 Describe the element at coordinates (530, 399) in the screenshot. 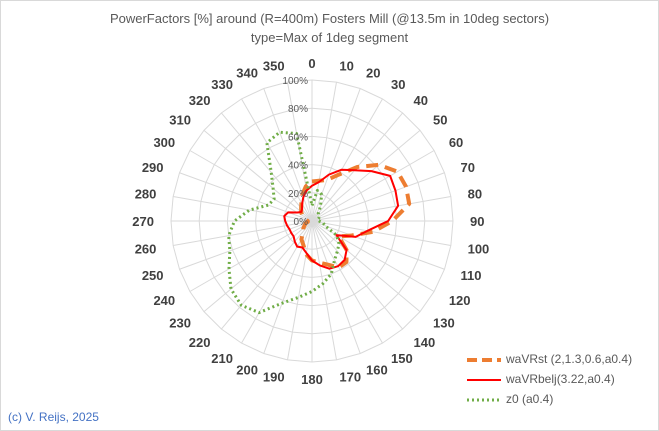

I see `legend-label-z0: z0 (a0.4)` at that location.